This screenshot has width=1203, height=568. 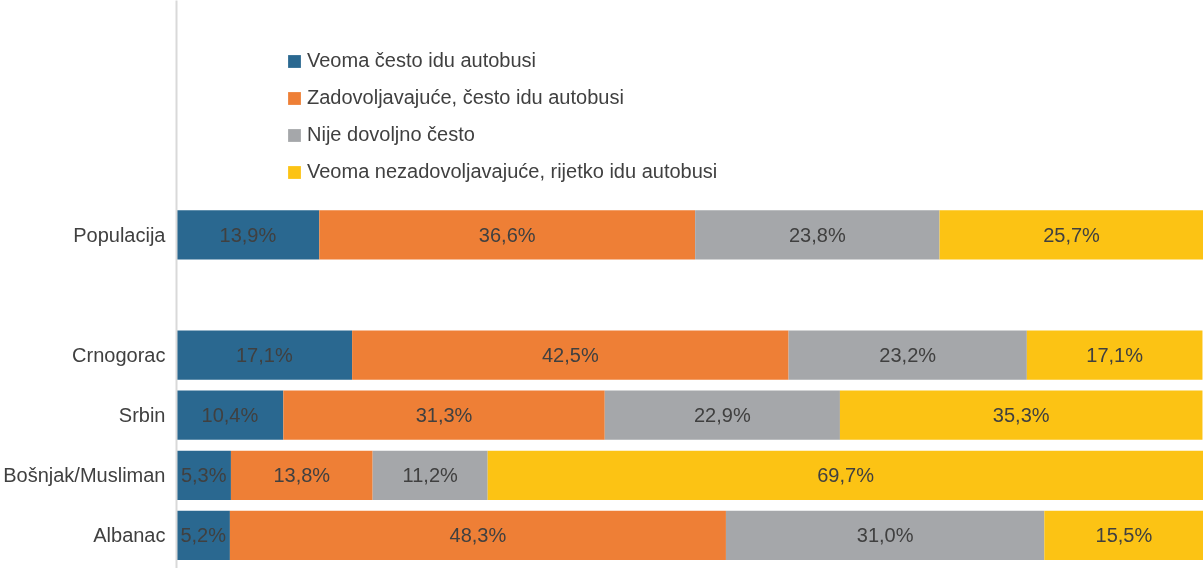 I want to click on legend-label: Nije dovoljno često, so click(x=391, y=134).